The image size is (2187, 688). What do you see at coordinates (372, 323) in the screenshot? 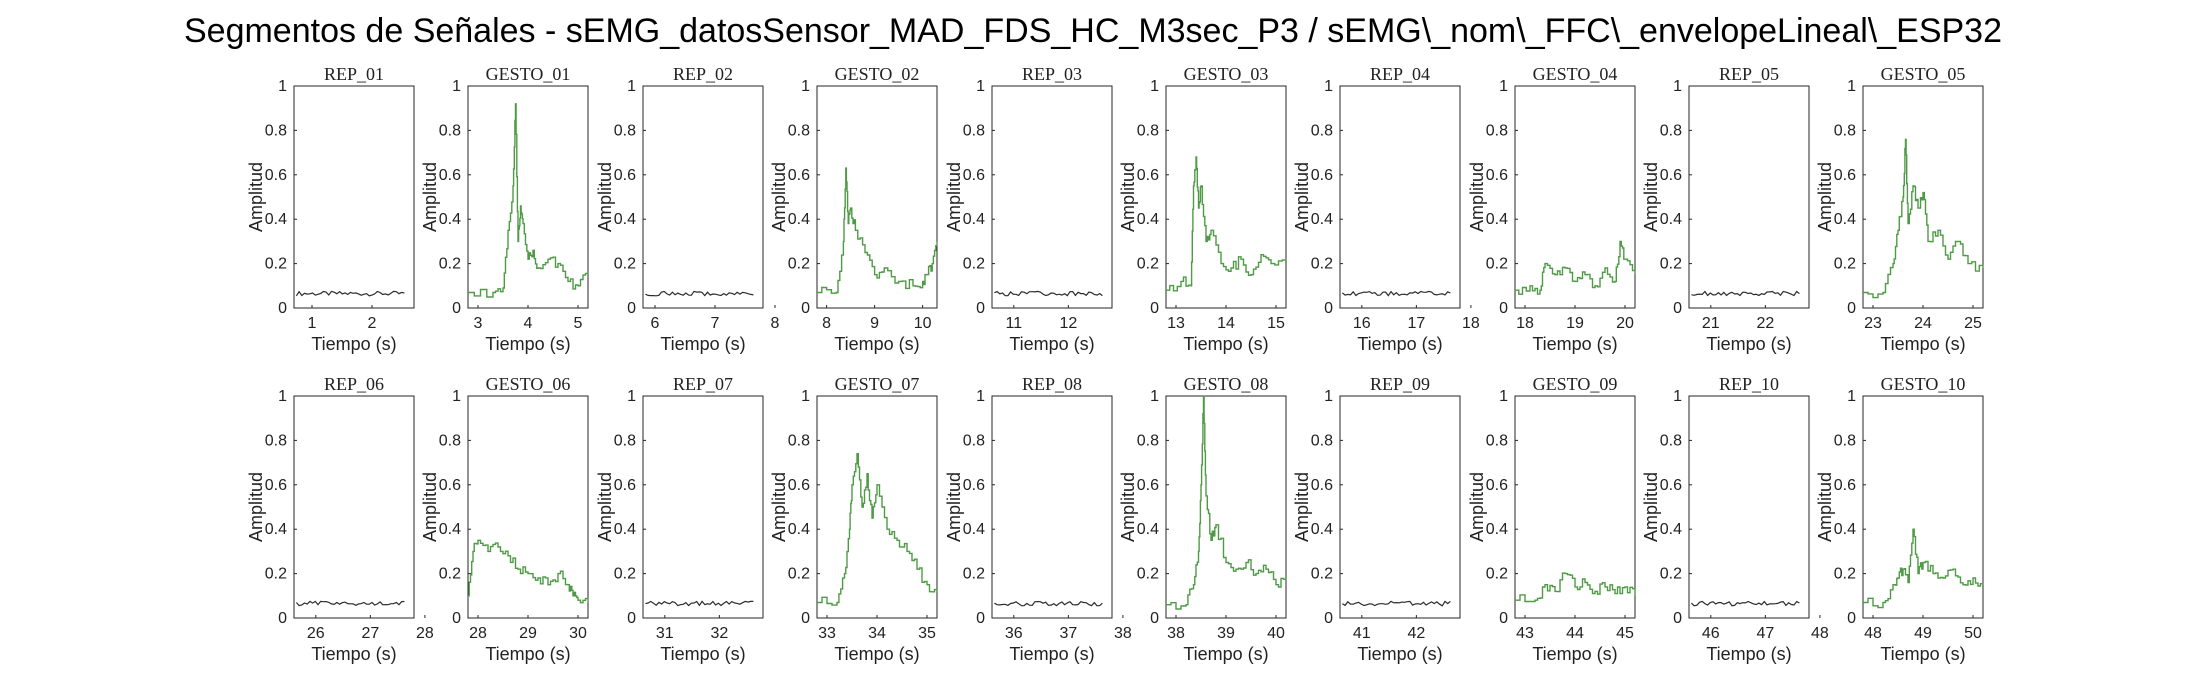
I see `x-tick-label: 2` at bounding box center [372, 323].